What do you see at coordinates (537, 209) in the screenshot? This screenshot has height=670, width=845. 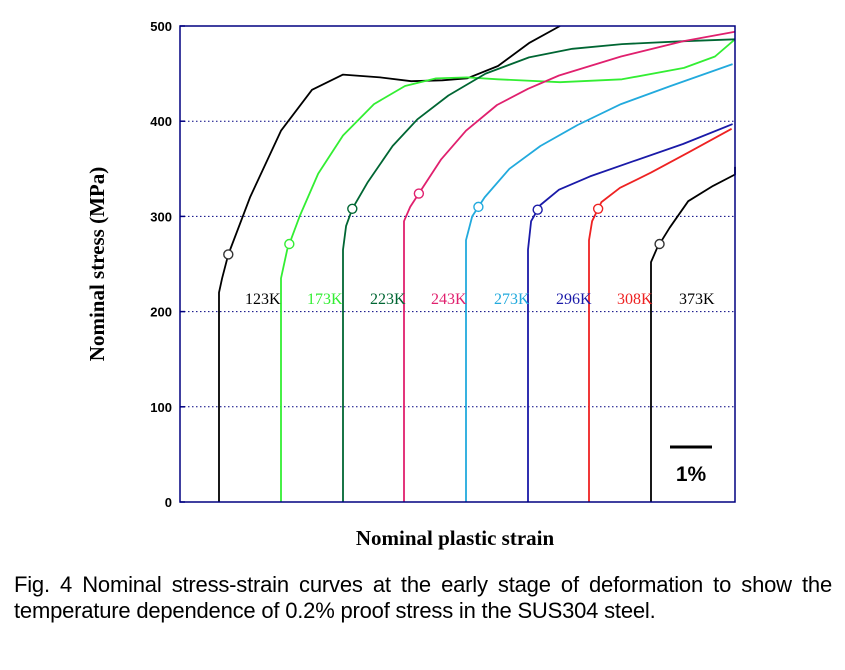 I see `proof-stress-marker-296K` at bounding box center [537, 209].